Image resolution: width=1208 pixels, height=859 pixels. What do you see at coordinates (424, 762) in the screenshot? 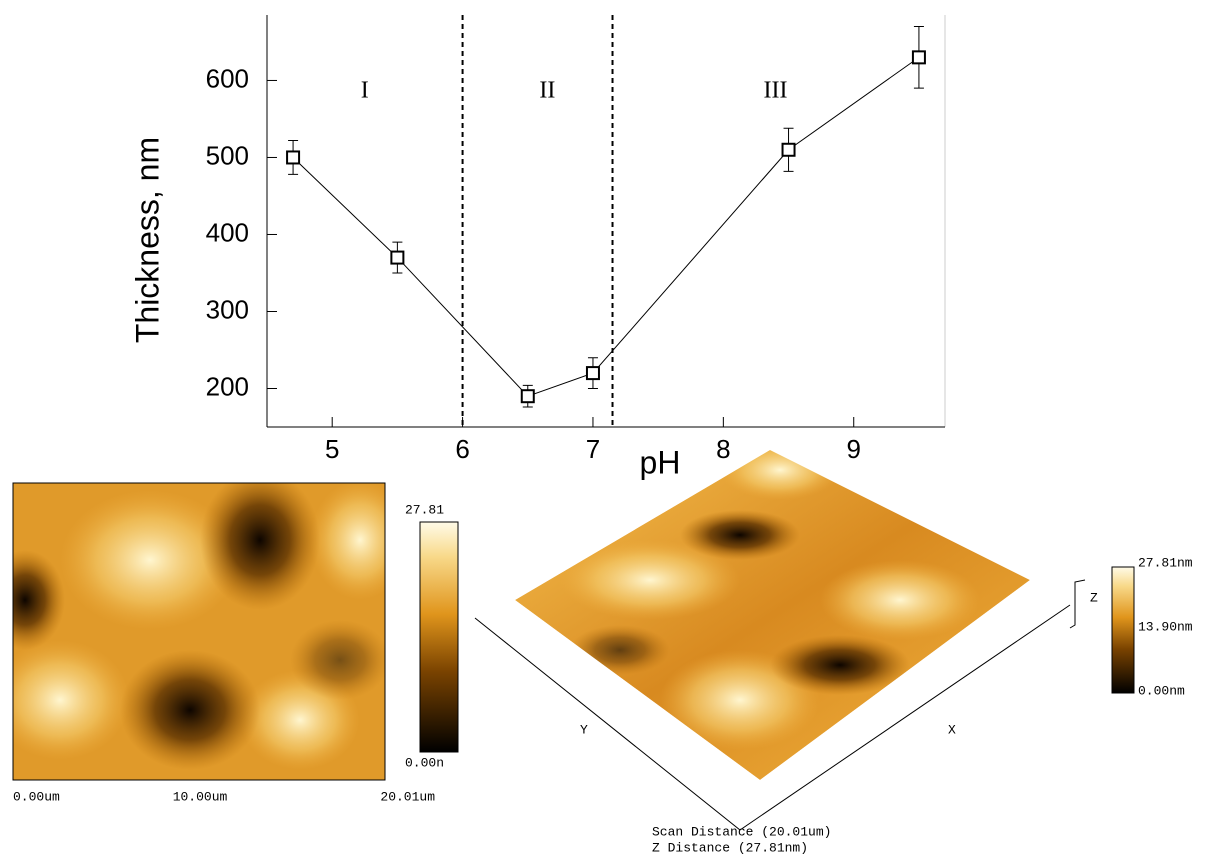
I see `colorbar-min: 0.00n` at bounding box center [424, 762].